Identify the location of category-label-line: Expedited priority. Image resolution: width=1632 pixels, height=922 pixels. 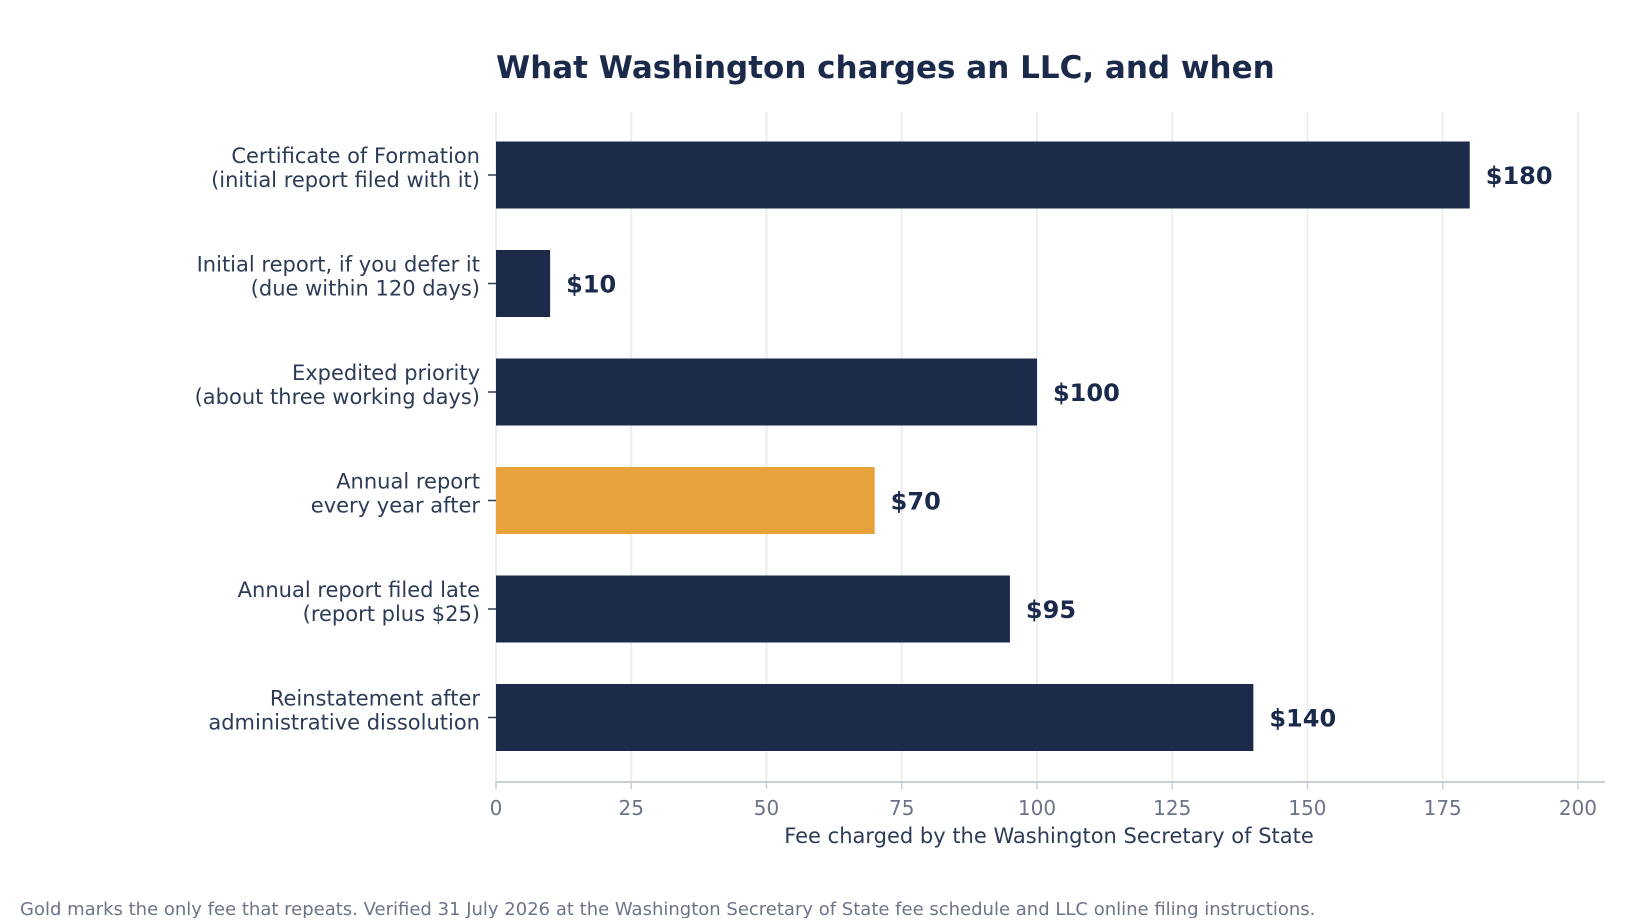
(386, 373).